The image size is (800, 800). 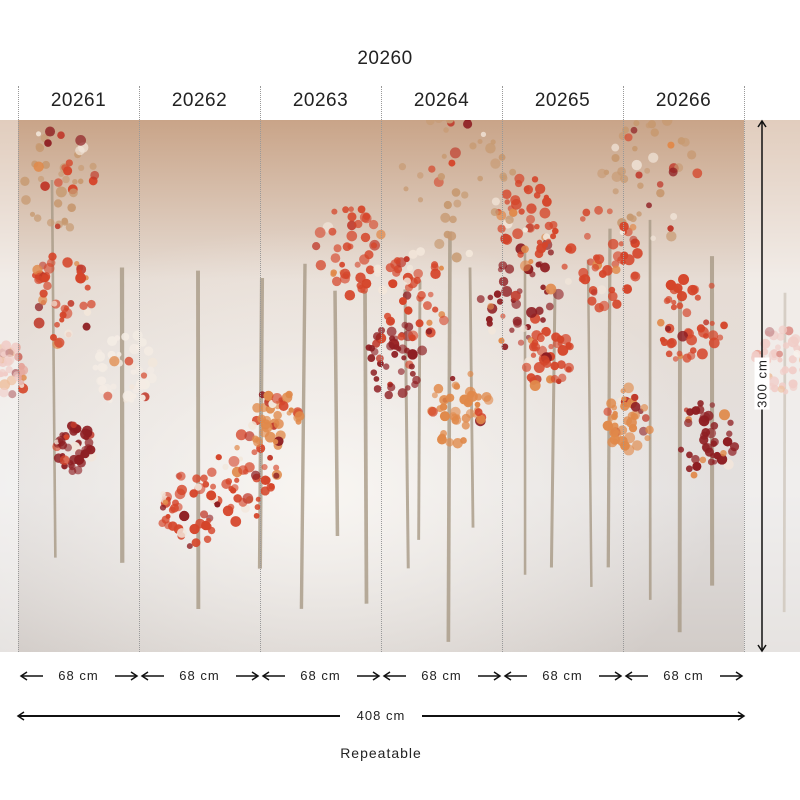 What do you see at coordinates (441, 675) in the screenshot?
I see `panel-width-label: 68 cm` at bounding box center [441, 675].